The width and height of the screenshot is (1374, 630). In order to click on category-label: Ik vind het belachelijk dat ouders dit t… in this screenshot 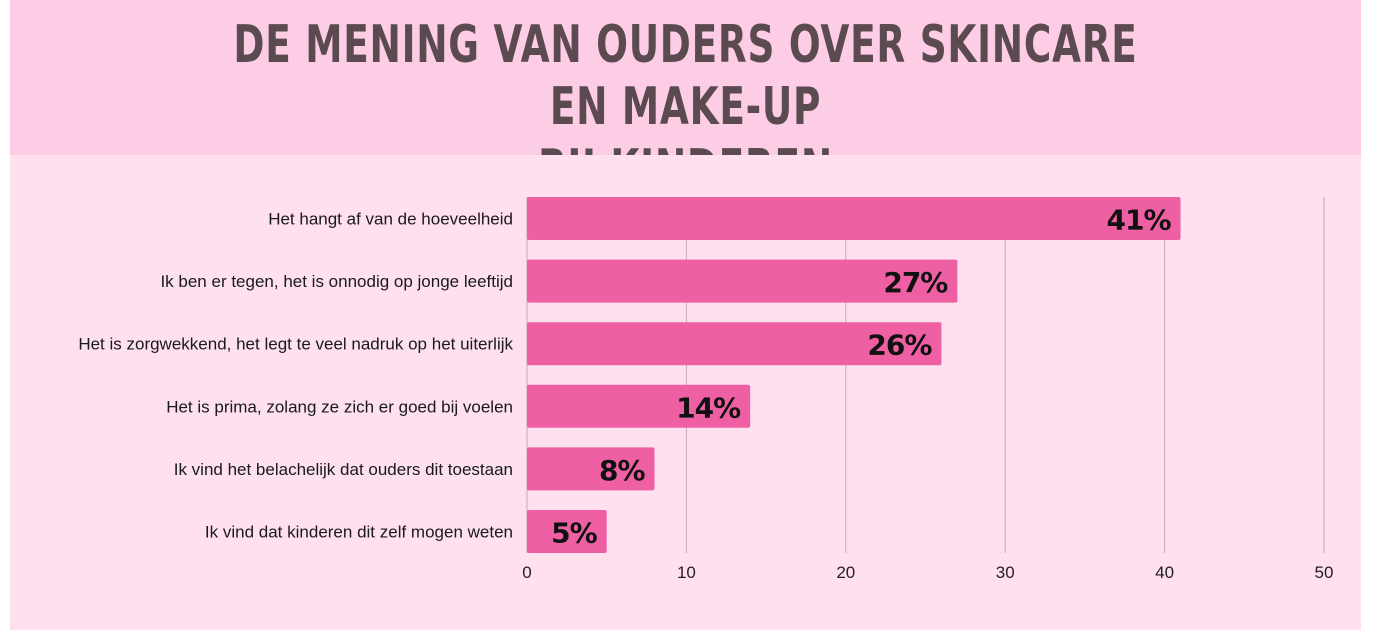, I will do `click(343, 469)`.